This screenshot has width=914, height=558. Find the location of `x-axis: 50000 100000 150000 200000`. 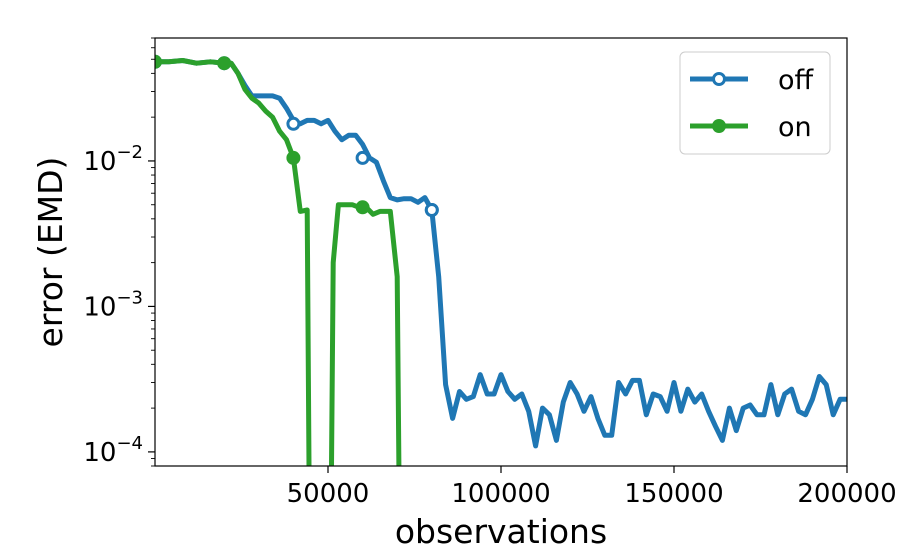

x-axis: 50000 100000 150000 200000 is located at coordinates (592, 487).